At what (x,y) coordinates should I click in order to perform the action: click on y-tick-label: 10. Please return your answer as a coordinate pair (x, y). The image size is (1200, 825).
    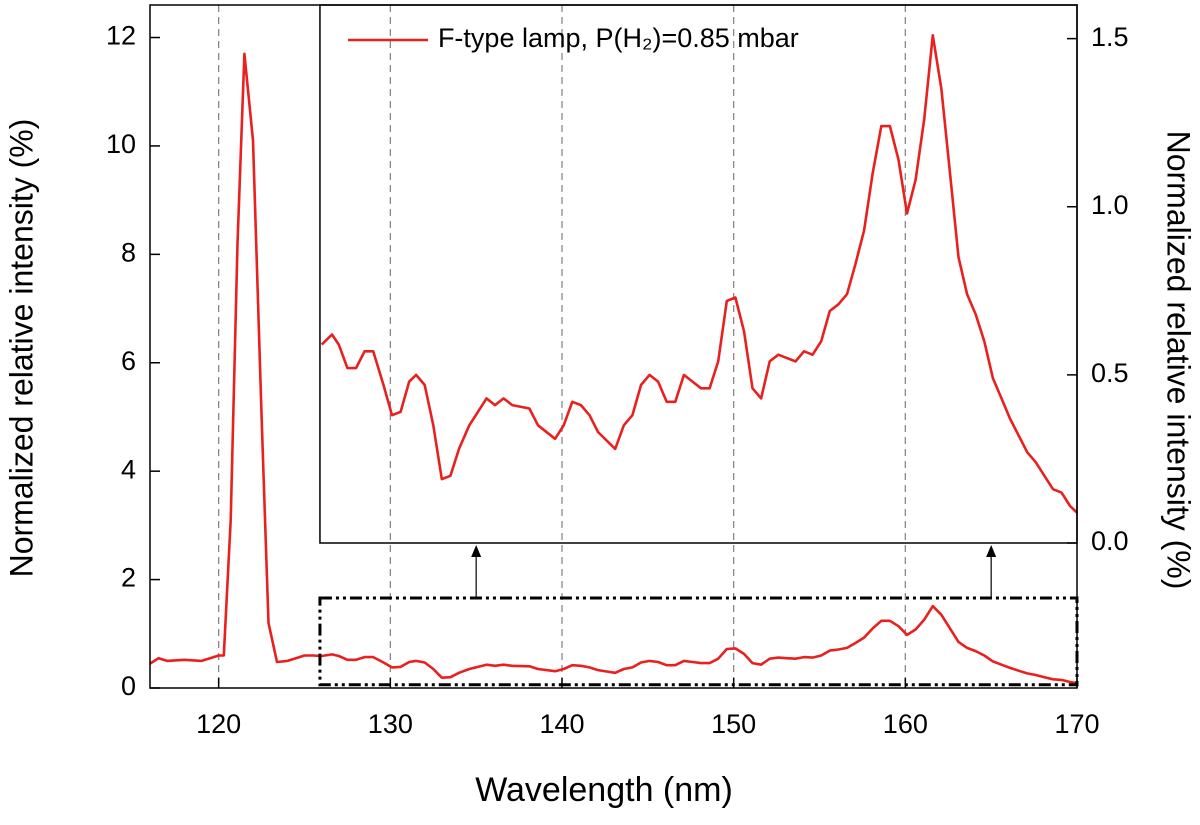
    Looking at the image, I should click on (121, 144).